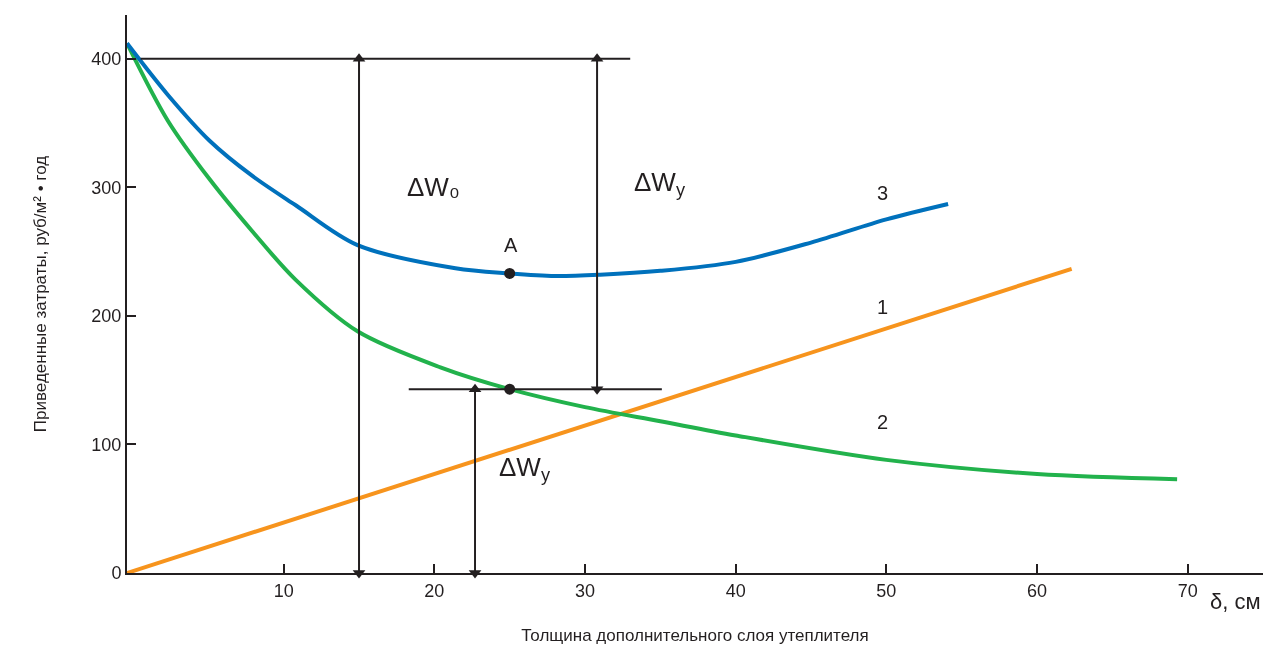 The image size is (1280, 652). I want to click on x-tick-label: 40, so click(735, 590).